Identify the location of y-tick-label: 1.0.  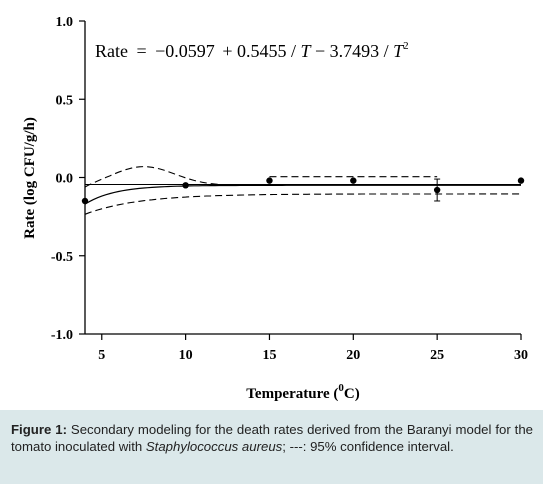
(65, 22).